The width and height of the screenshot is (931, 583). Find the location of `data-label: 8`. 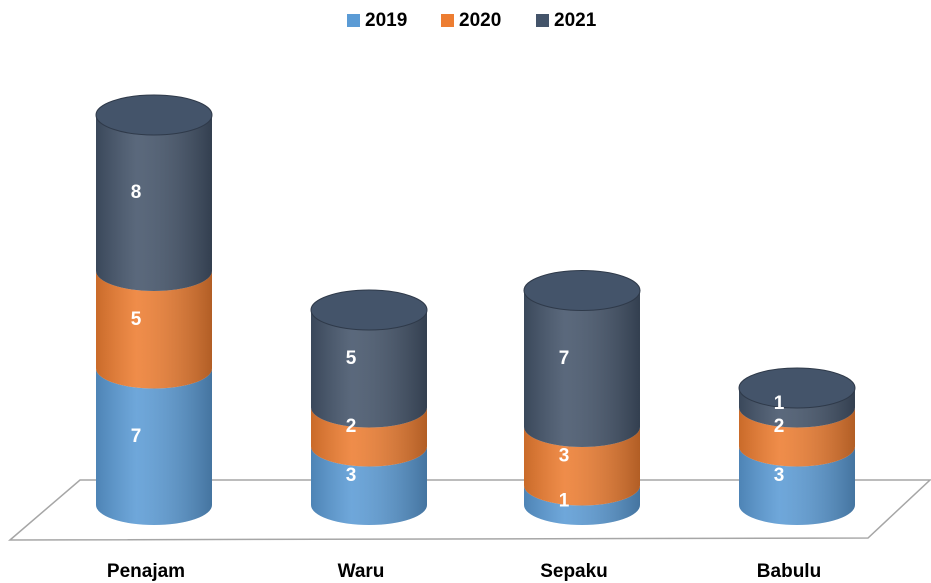

data-label: 8 is located at coordinates (136, 192).